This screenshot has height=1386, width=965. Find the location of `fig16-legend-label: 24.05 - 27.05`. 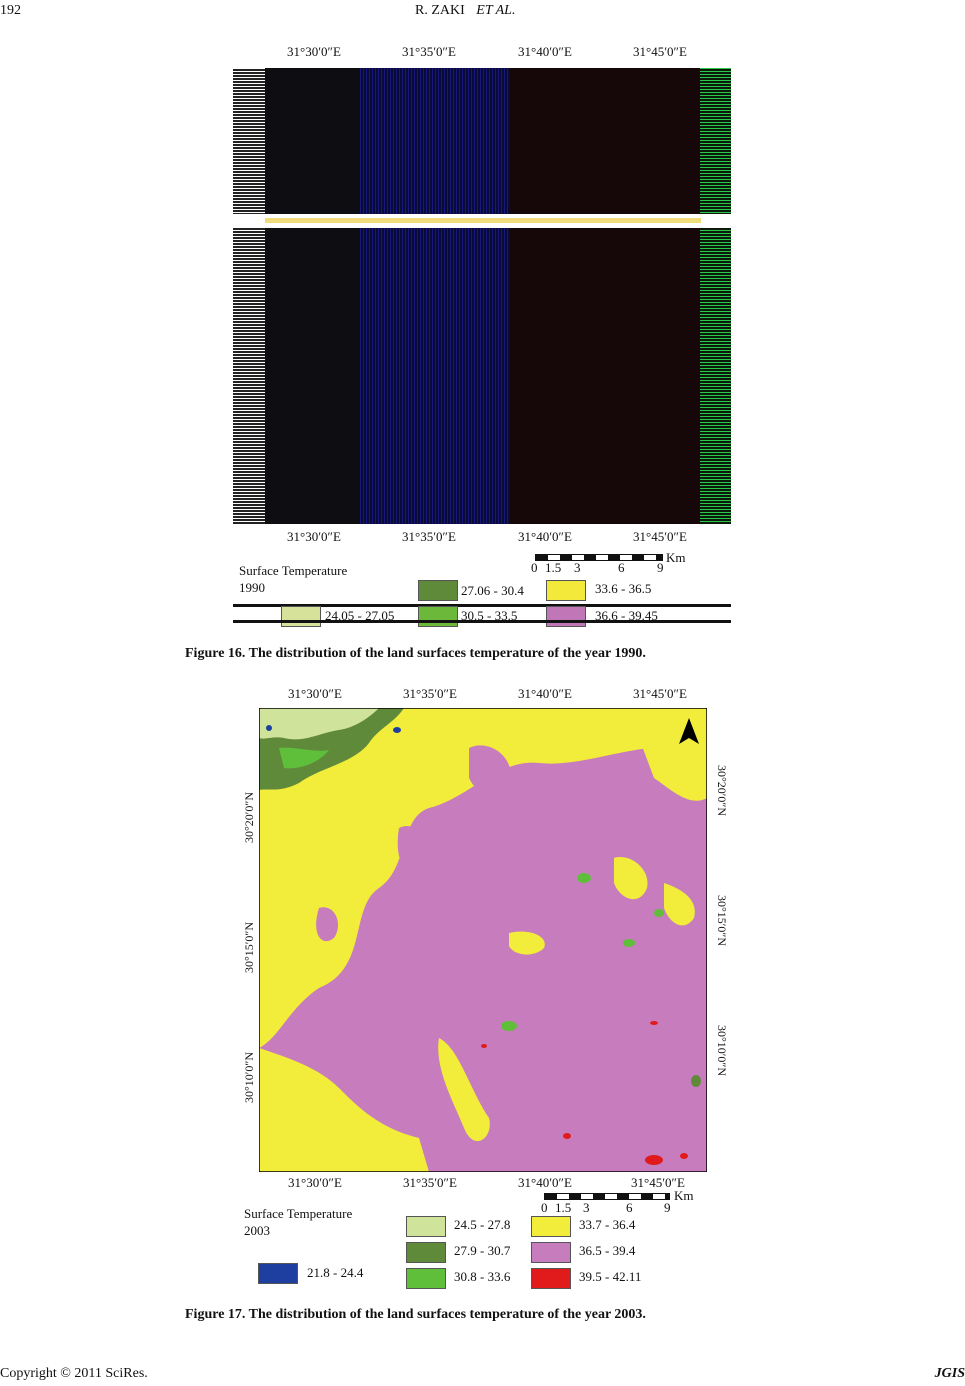

fig16-legend-label: 24.05 - 27.05 is located at coordinates (360, 615).